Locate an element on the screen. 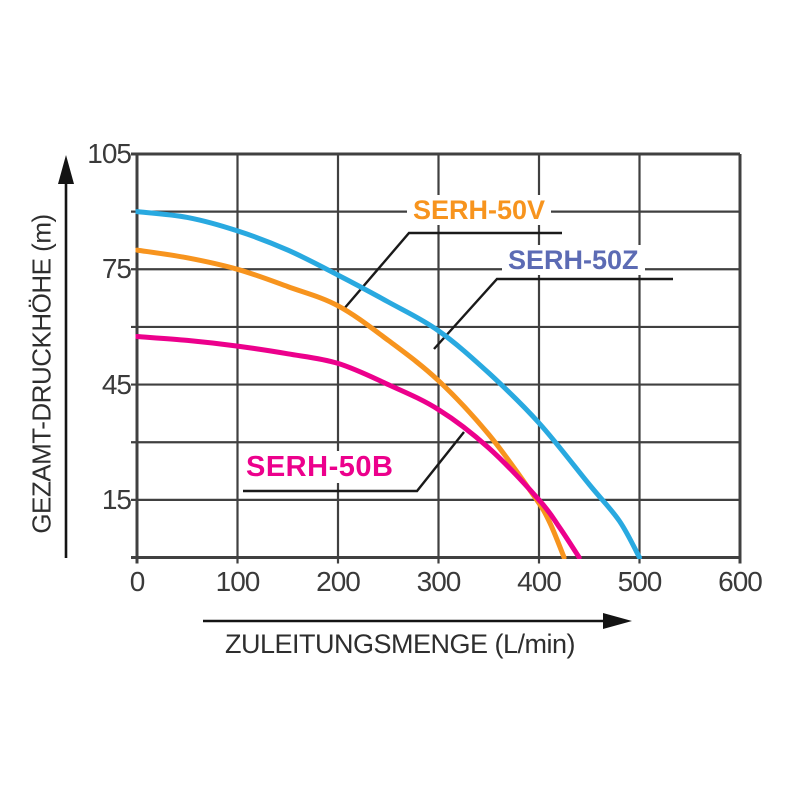  x-tick-label-200: 200 is located at coordinates (338, 581).